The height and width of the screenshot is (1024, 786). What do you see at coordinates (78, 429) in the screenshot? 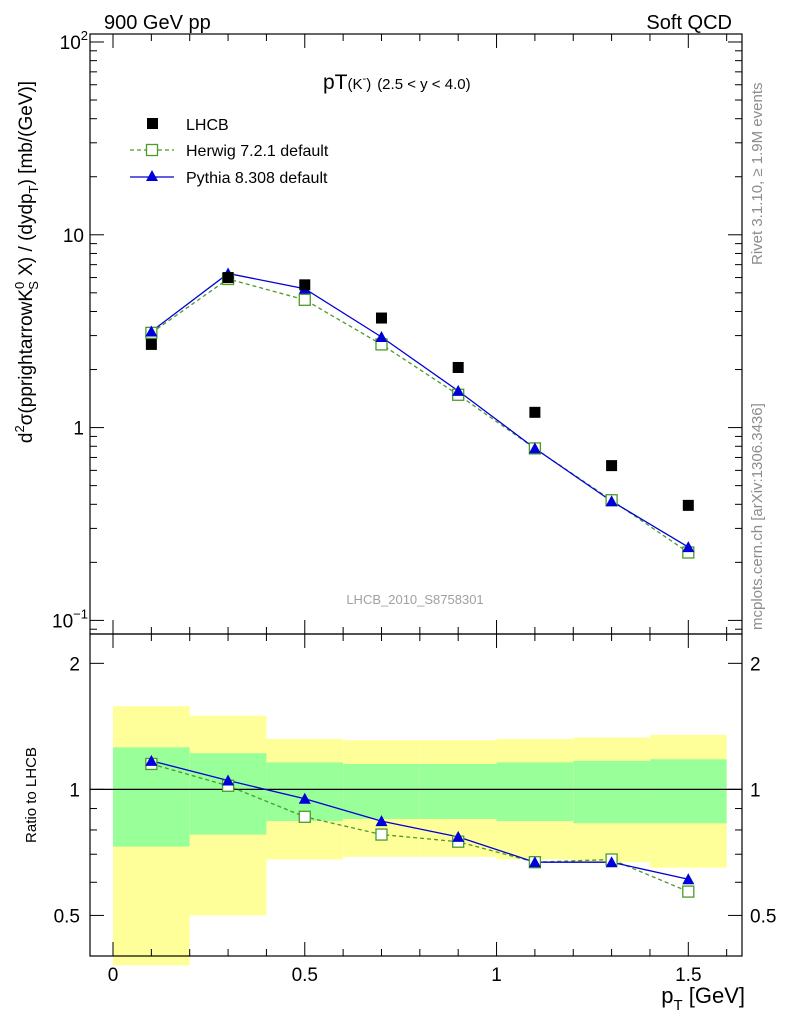
I see `main-y-tick-label: 1` at bounding box center [78, 429].